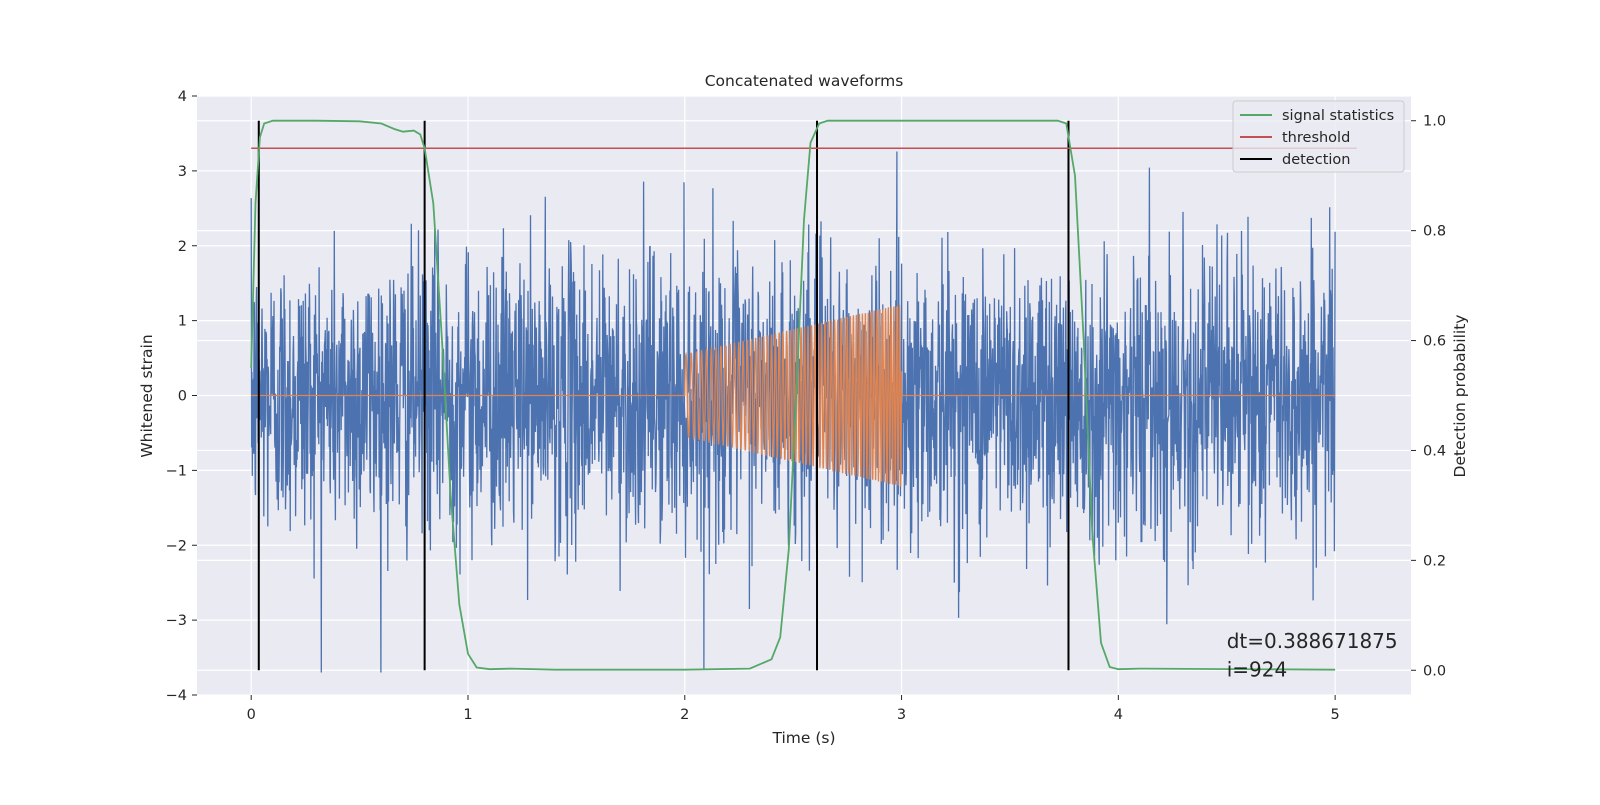 This screenshot has height=805, width=1600. What do you see at coordinates (804, 81) in the screenshot?
I see `chart-title: Concatenated waveforms` at bounding box center [804, 81].